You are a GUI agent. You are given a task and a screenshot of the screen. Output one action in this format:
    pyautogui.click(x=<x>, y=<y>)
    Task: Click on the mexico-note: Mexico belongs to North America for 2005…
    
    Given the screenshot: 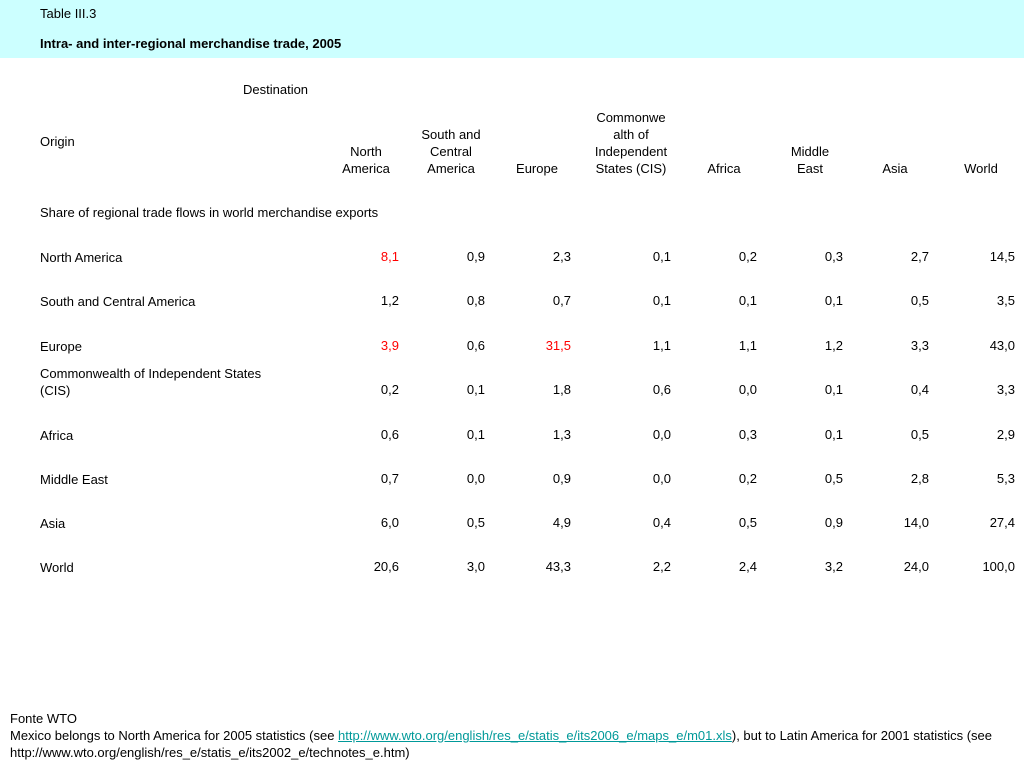 What is the action you would take?
    pyautogui.click(x=510, y=744)
    